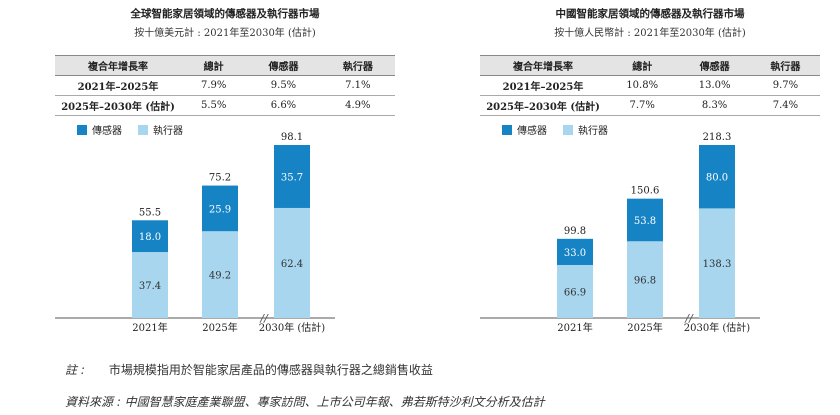 The height and width of the screenshot is (415, 840). What do you see at coordinates (357, 105) in the screenshot?
I see `table-cell: 4.9%` at bounding box center [357, 105].